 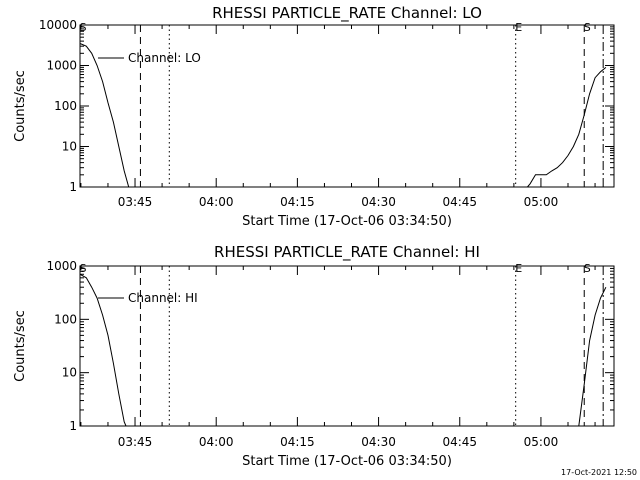 I want to click on y-tick-label: 10000, so click(x=58, y=25).